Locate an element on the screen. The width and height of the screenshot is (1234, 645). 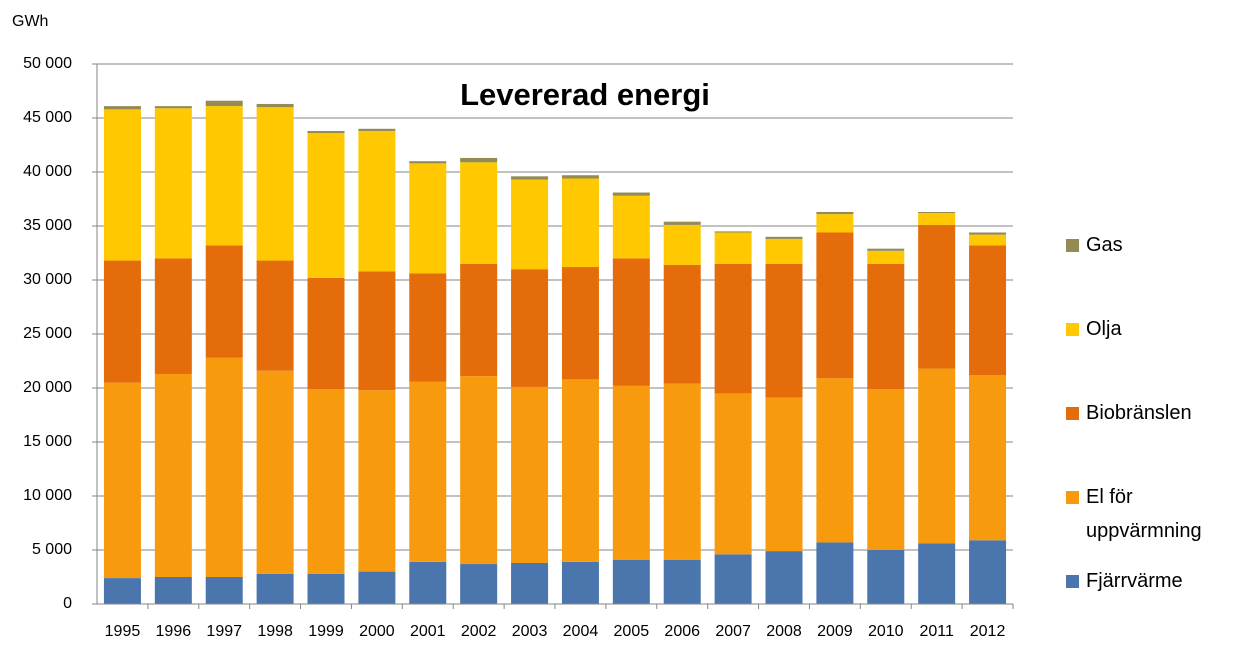
y-tick-label: 5 000 is located at coordinates (52, 549).